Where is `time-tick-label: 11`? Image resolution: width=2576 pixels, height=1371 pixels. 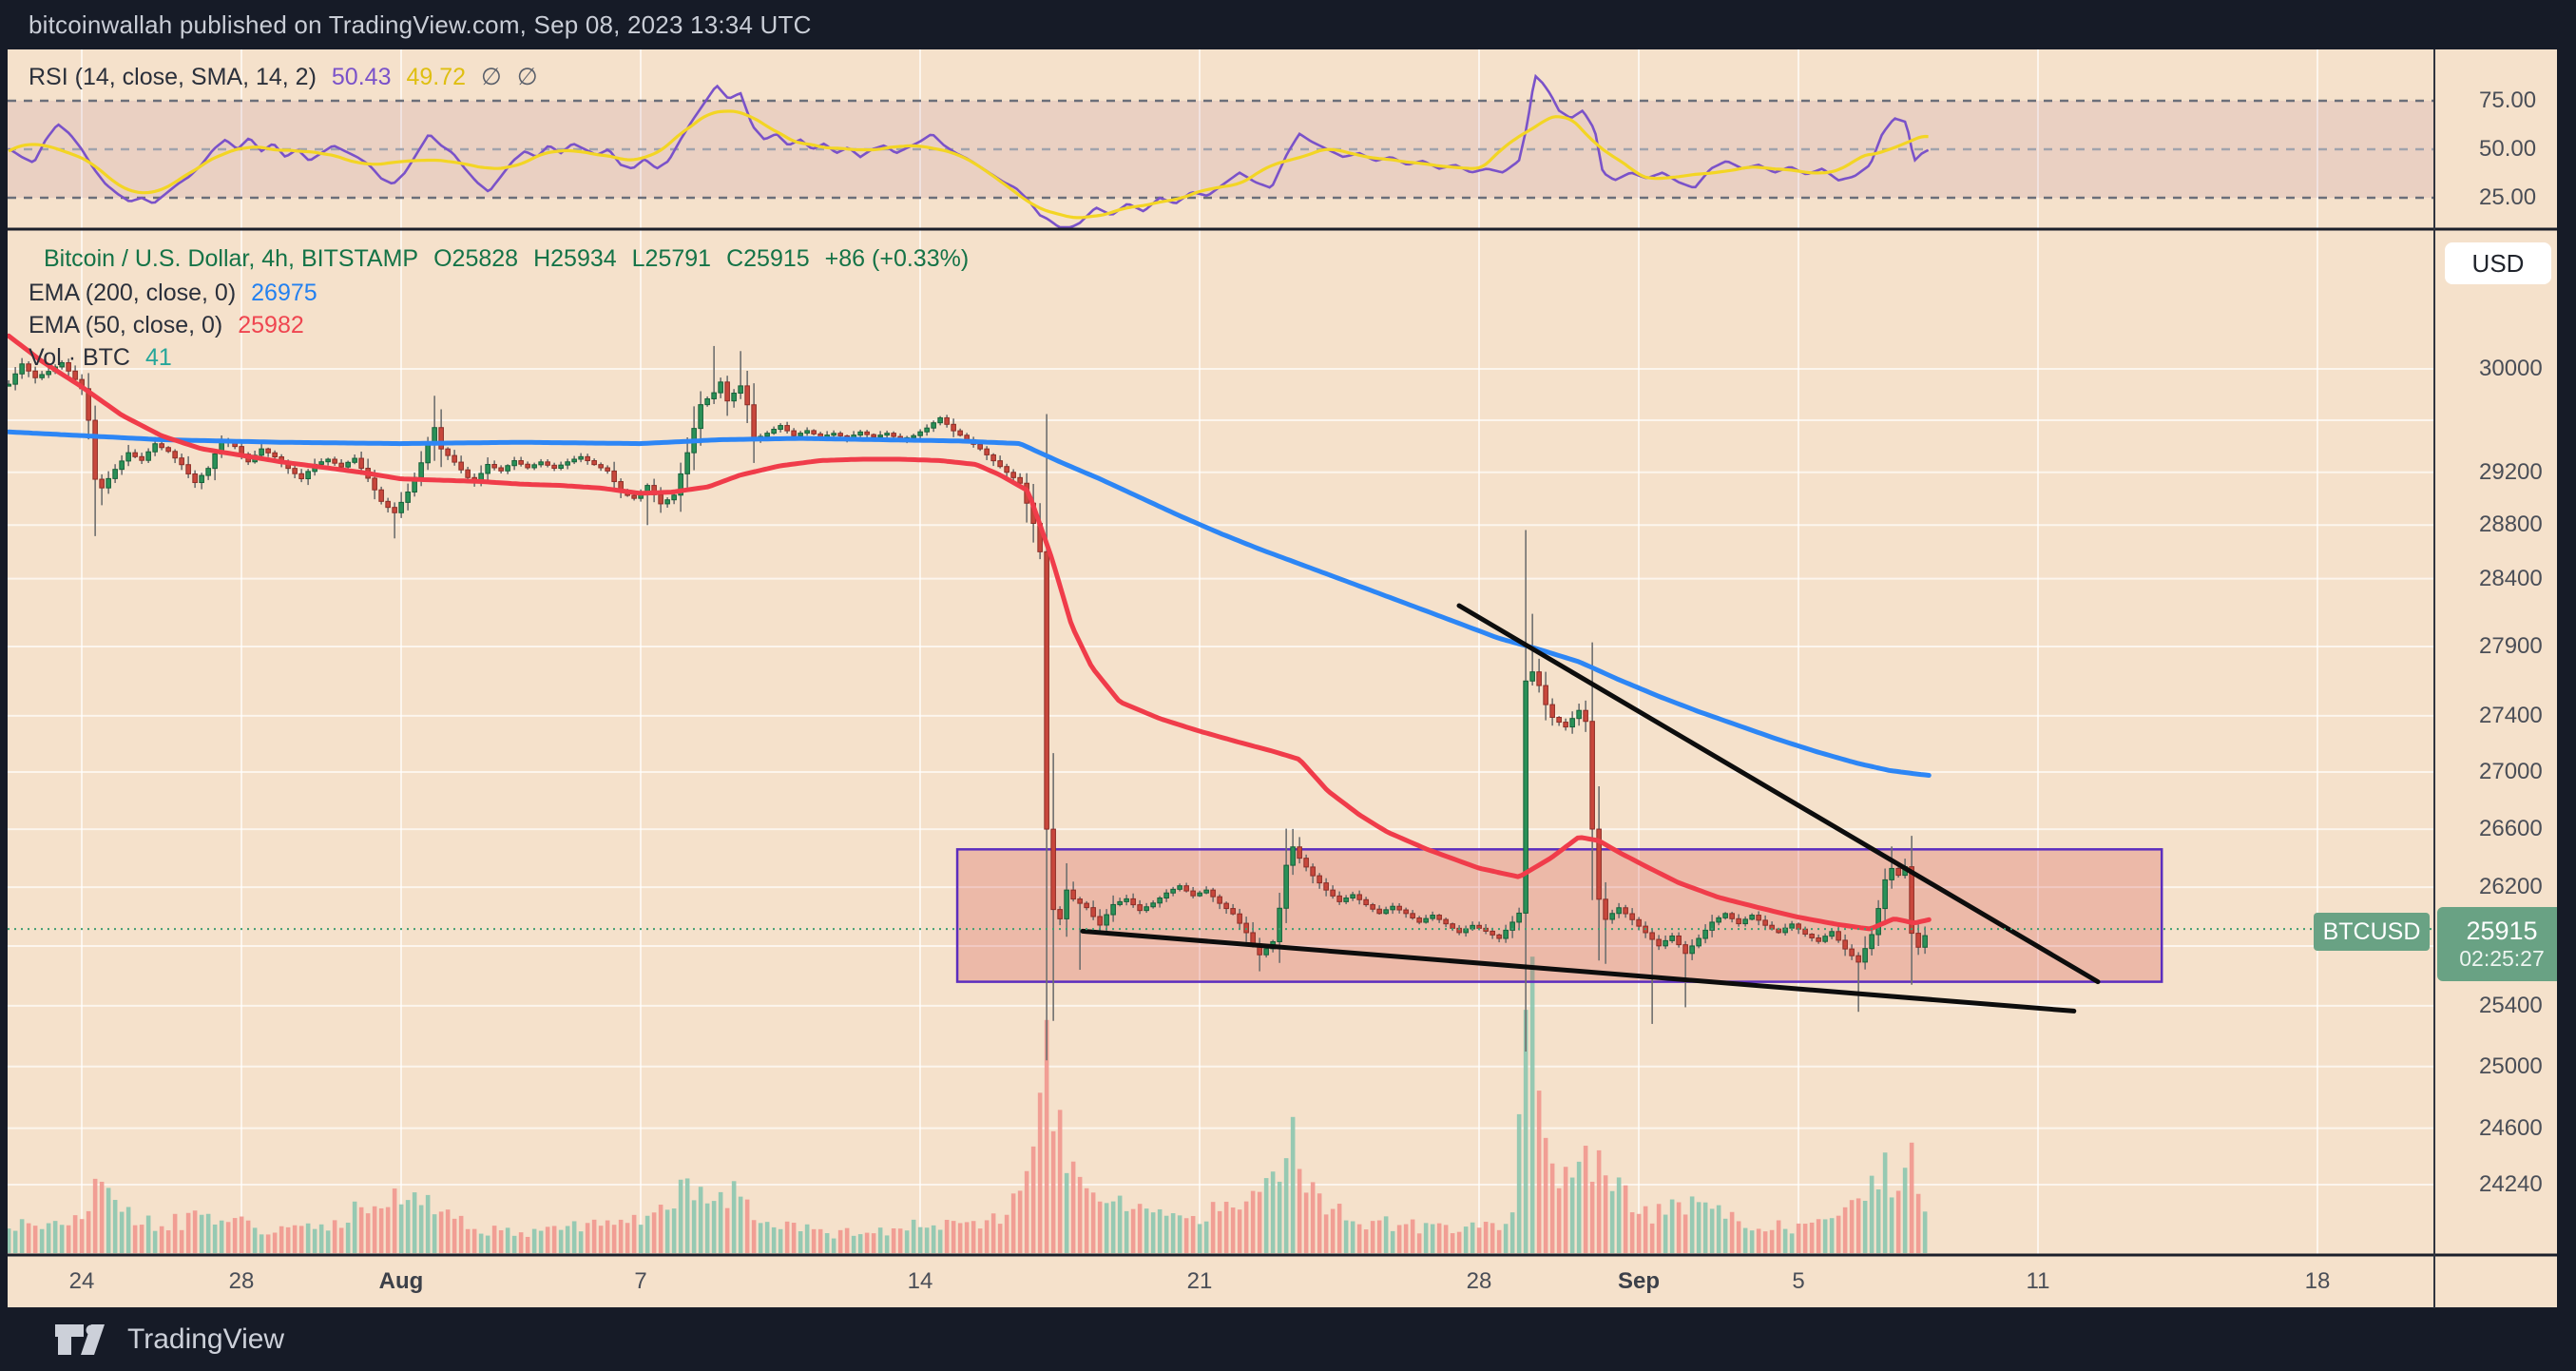 time-tick-label: 11 is located at coordinates (2038, 1281).